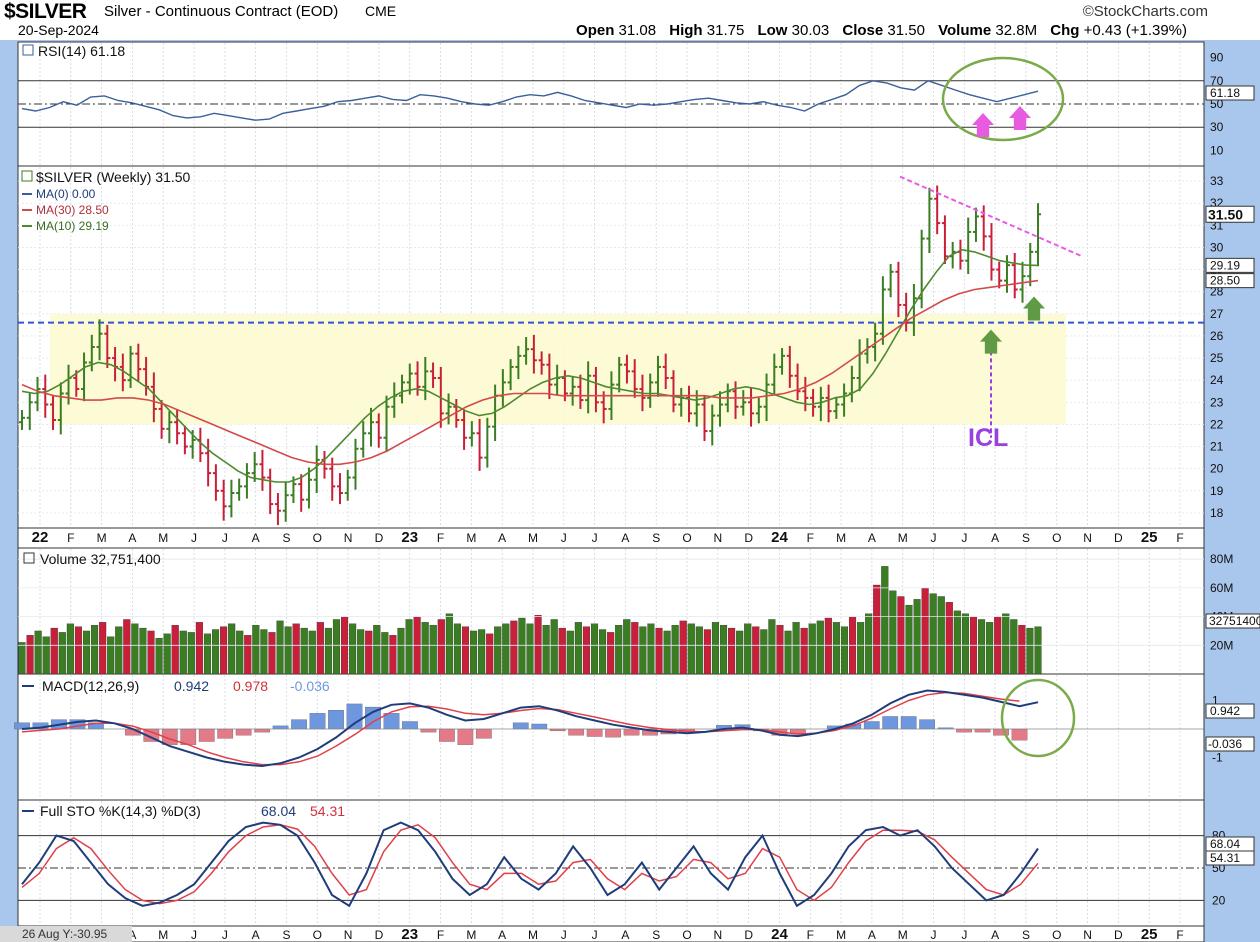 This screenshot has height=942, width=1260. I want to click on ma10-tag, so click(1230, 265).